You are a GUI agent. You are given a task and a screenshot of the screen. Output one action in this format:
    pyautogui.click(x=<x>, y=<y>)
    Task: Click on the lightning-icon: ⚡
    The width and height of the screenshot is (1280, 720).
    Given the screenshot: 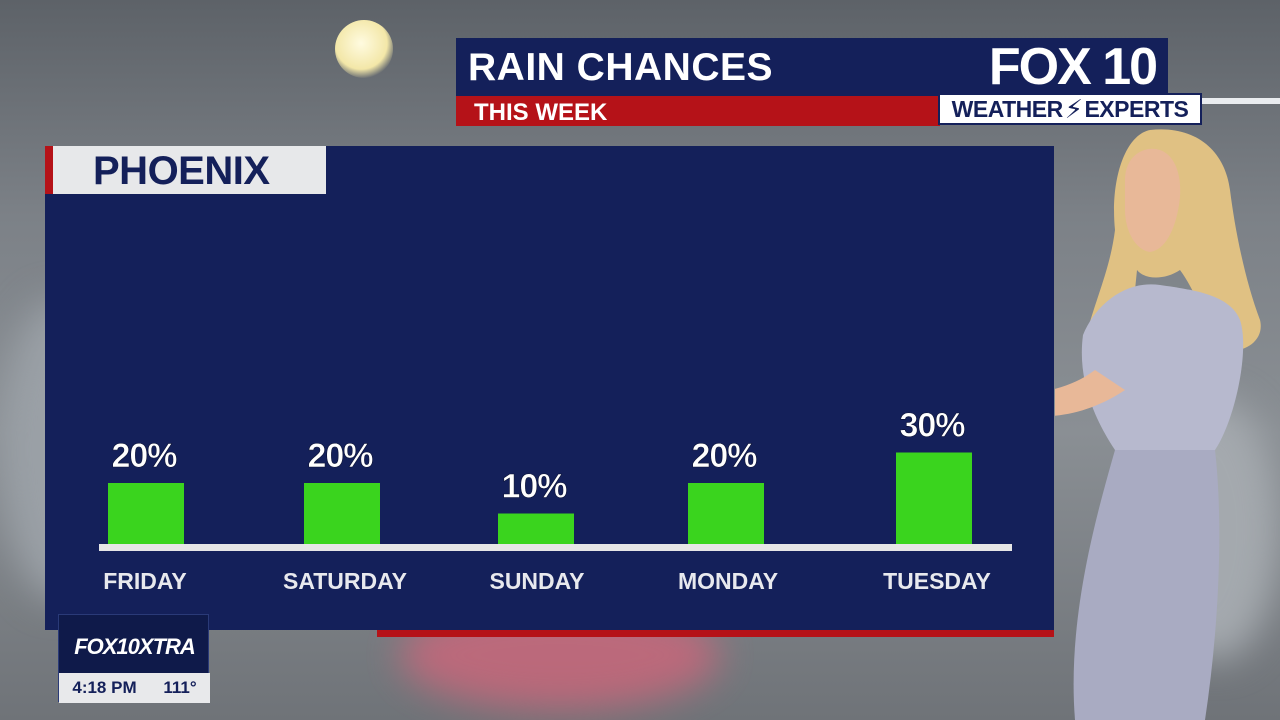 What is the action you would take?
    pyautogui.click(x=1073, y=108)
    